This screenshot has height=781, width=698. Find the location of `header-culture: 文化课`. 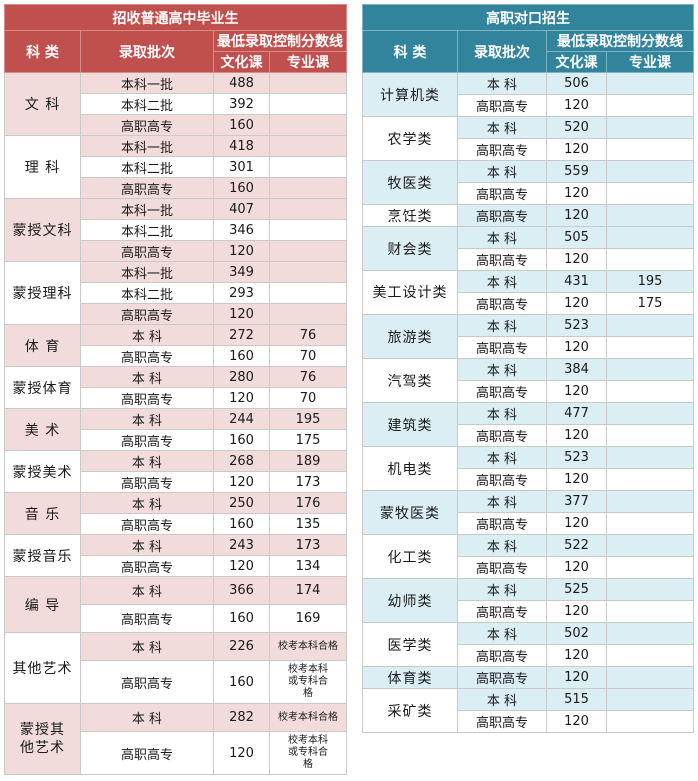

header-culture: 文化课 is located at coordinates (576, 62).